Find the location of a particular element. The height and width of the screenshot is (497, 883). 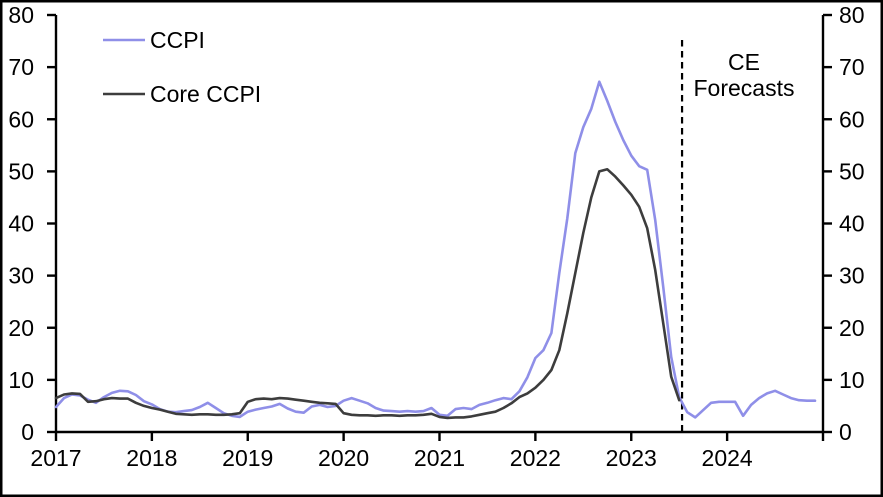

forecast-annotation: CE Forecasts is located at coordinates (744, 75).